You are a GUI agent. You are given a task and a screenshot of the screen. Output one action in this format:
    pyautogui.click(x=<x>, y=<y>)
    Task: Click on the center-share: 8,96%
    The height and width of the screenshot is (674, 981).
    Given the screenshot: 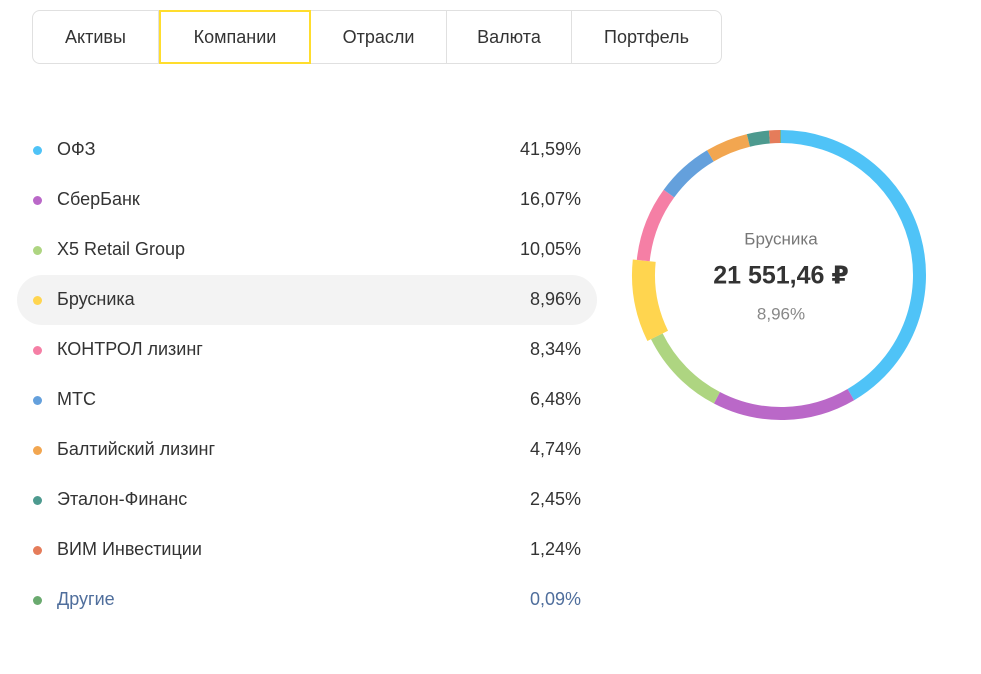 What is the action you would take?
    pyautogui.click(x=781, y=313)
    